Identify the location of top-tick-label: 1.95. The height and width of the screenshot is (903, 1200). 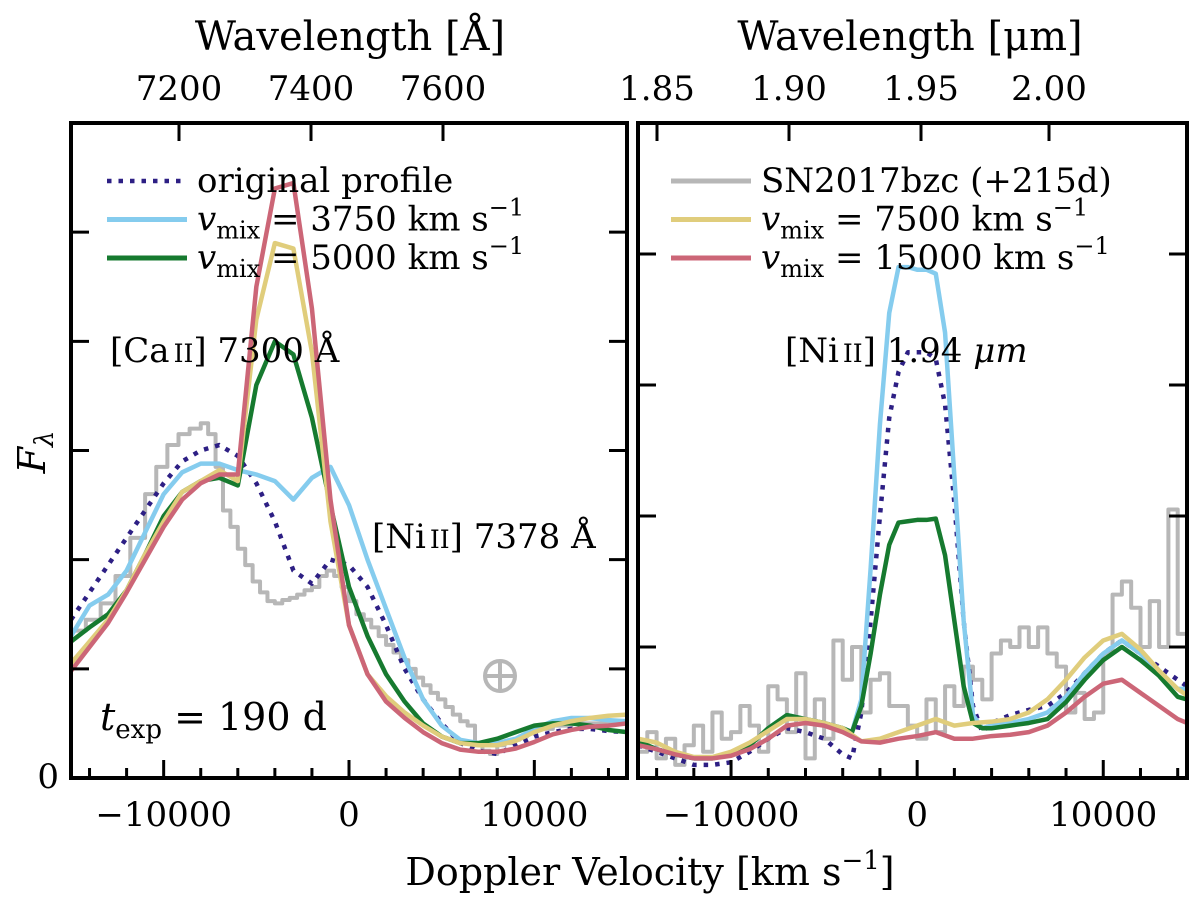
(921, 89).